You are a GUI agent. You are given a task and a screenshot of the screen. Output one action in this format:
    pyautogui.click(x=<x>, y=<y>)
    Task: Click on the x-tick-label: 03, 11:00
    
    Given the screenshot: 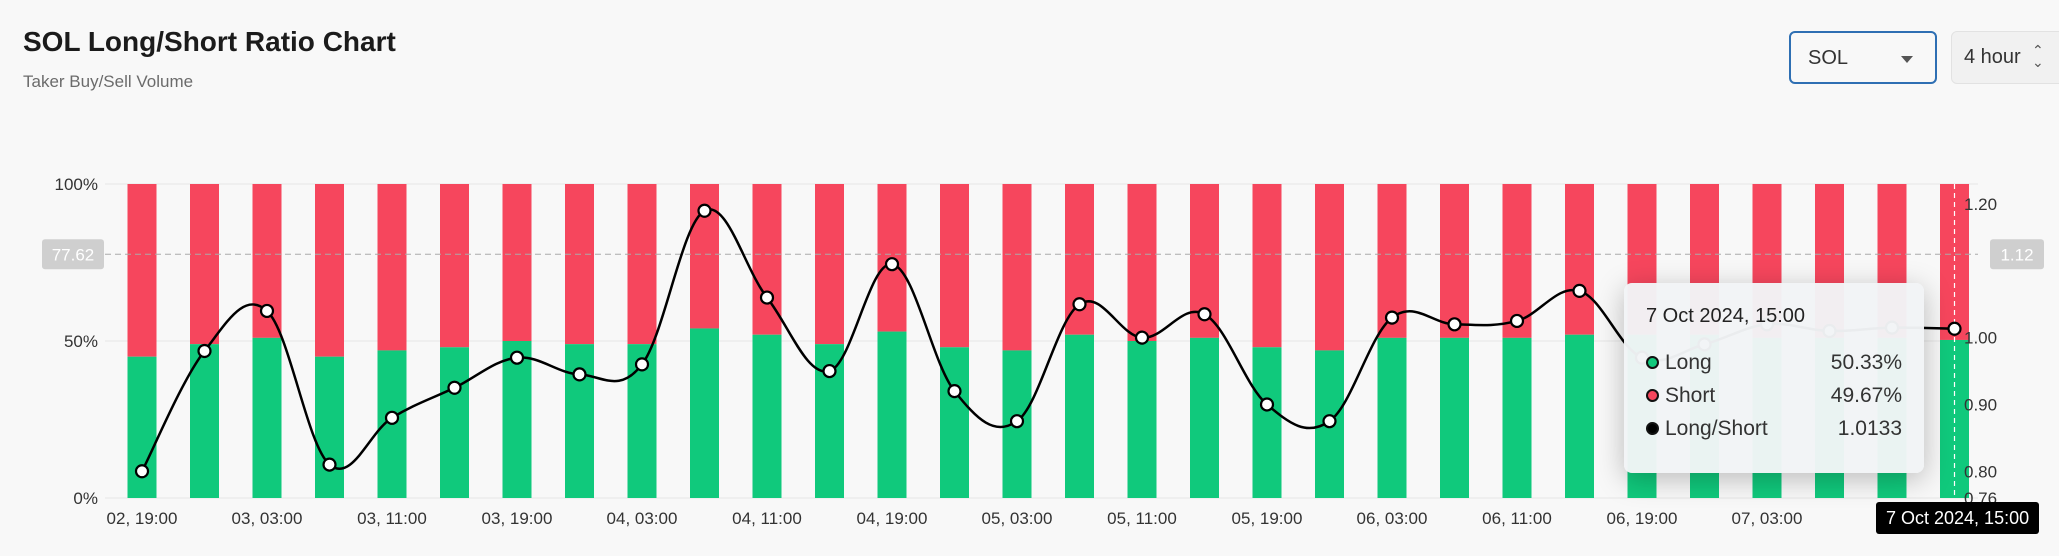 What is the action you would take?
    pyautogui.click(x=392, y=518)
    